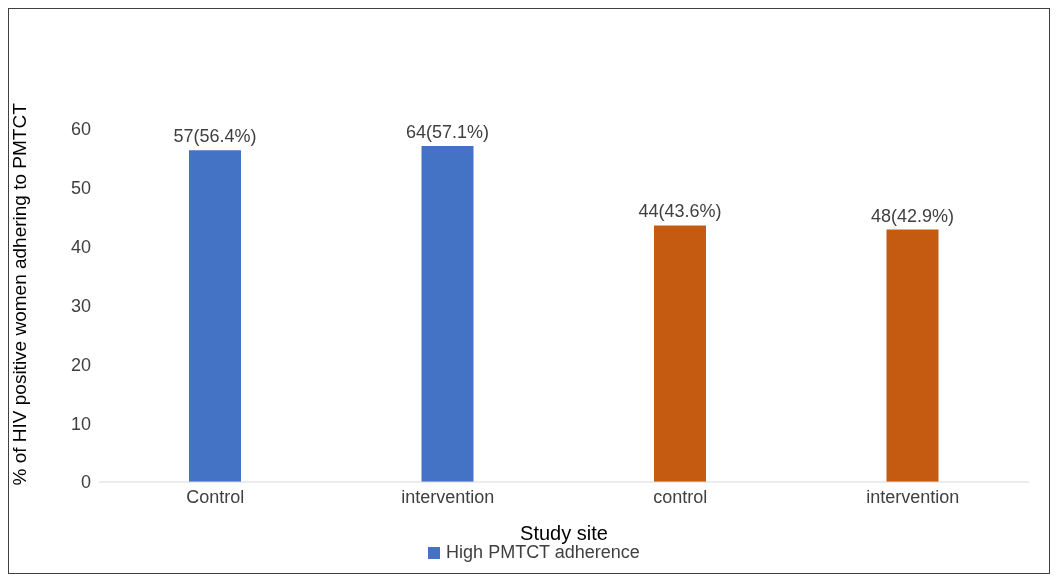  What do you see at coordinates (680, 496) in the screenshot?
I see `x-tick-label: control` at bounding box center [680, 496].